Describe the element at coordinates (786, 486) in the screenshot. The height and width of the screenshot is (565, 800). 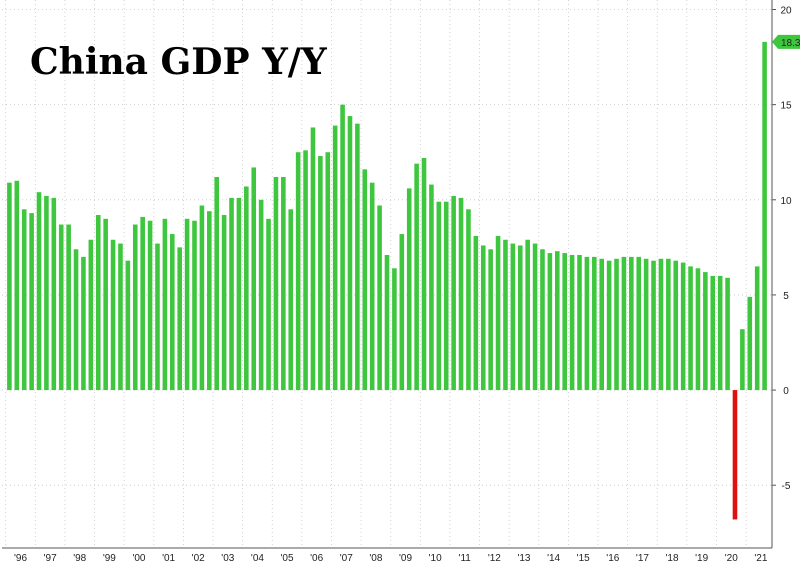
I see `y-tick-label: -5` at that location.